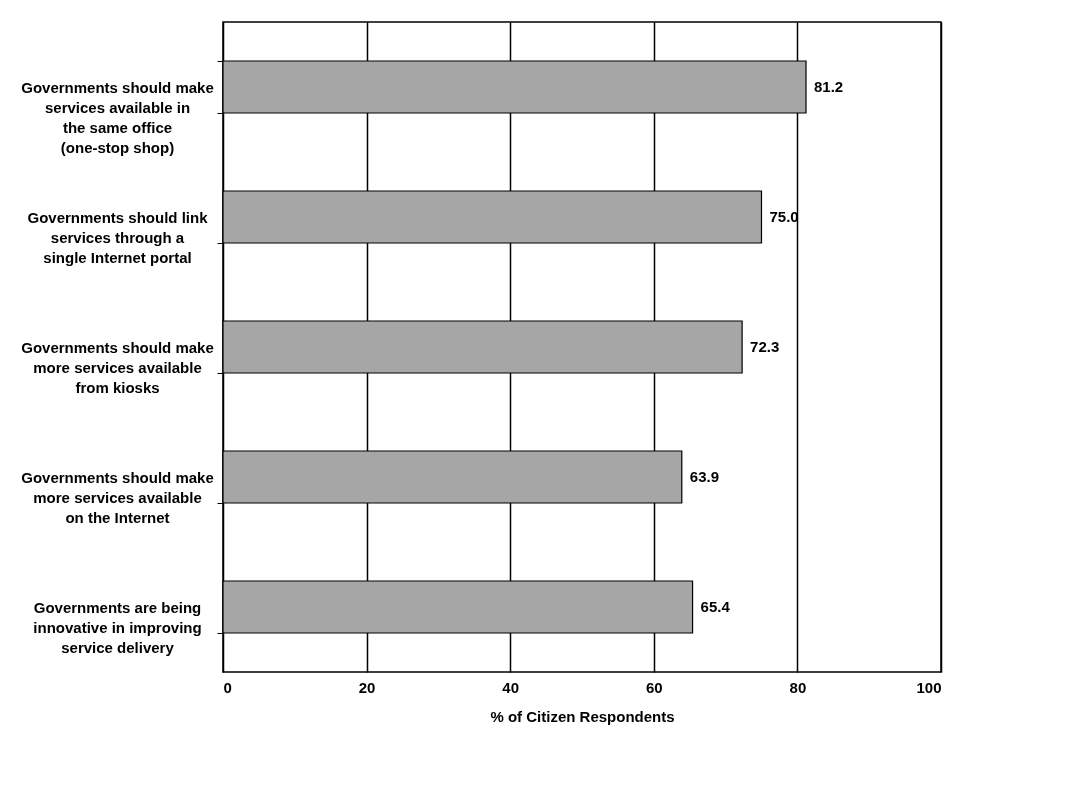  I want to click on x-tick-label: 0, so click(227, 687).